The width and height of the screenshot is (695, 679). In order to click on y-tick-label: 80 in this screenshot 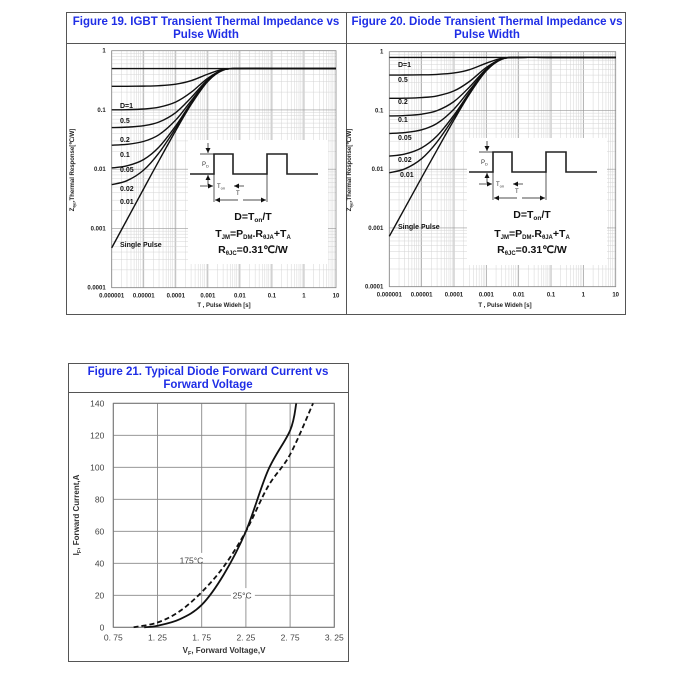, I will do `click(100, 499)`.